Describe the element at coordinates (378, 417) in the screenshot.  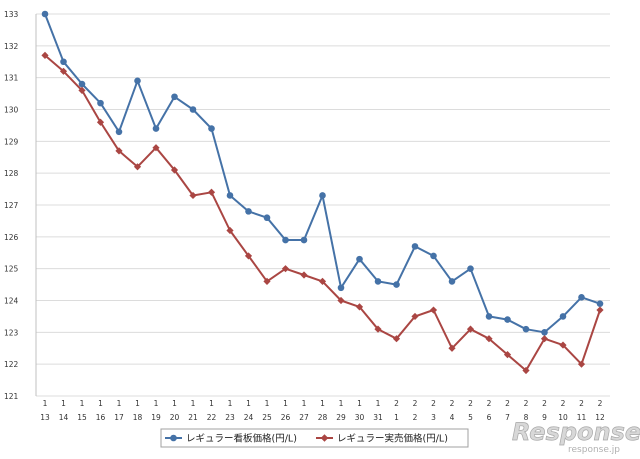
I see `x-tick-day: 31` at that location.